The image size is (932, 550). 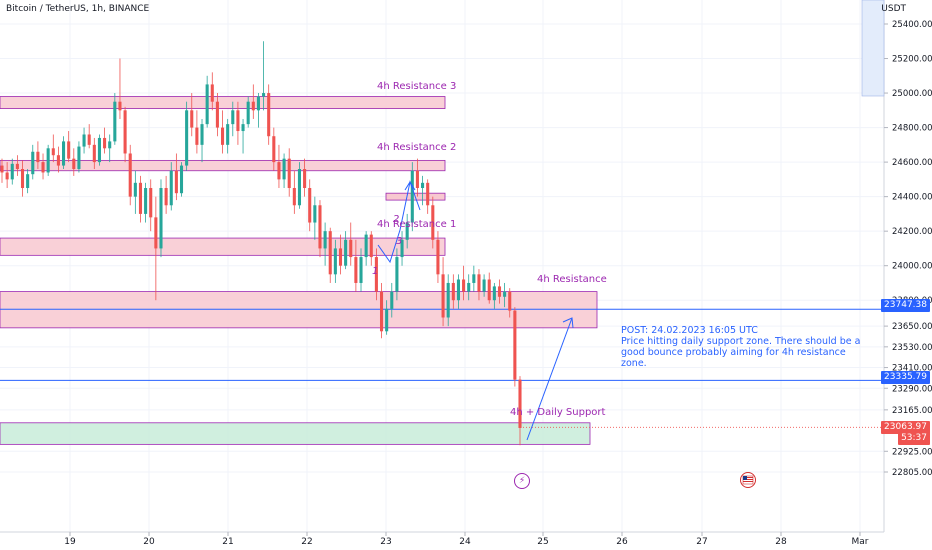 What do you see at coordinates (912, 163) in the screenshot?
I see `y-tick-label: 24600.00` at bounding box center [912, 163].